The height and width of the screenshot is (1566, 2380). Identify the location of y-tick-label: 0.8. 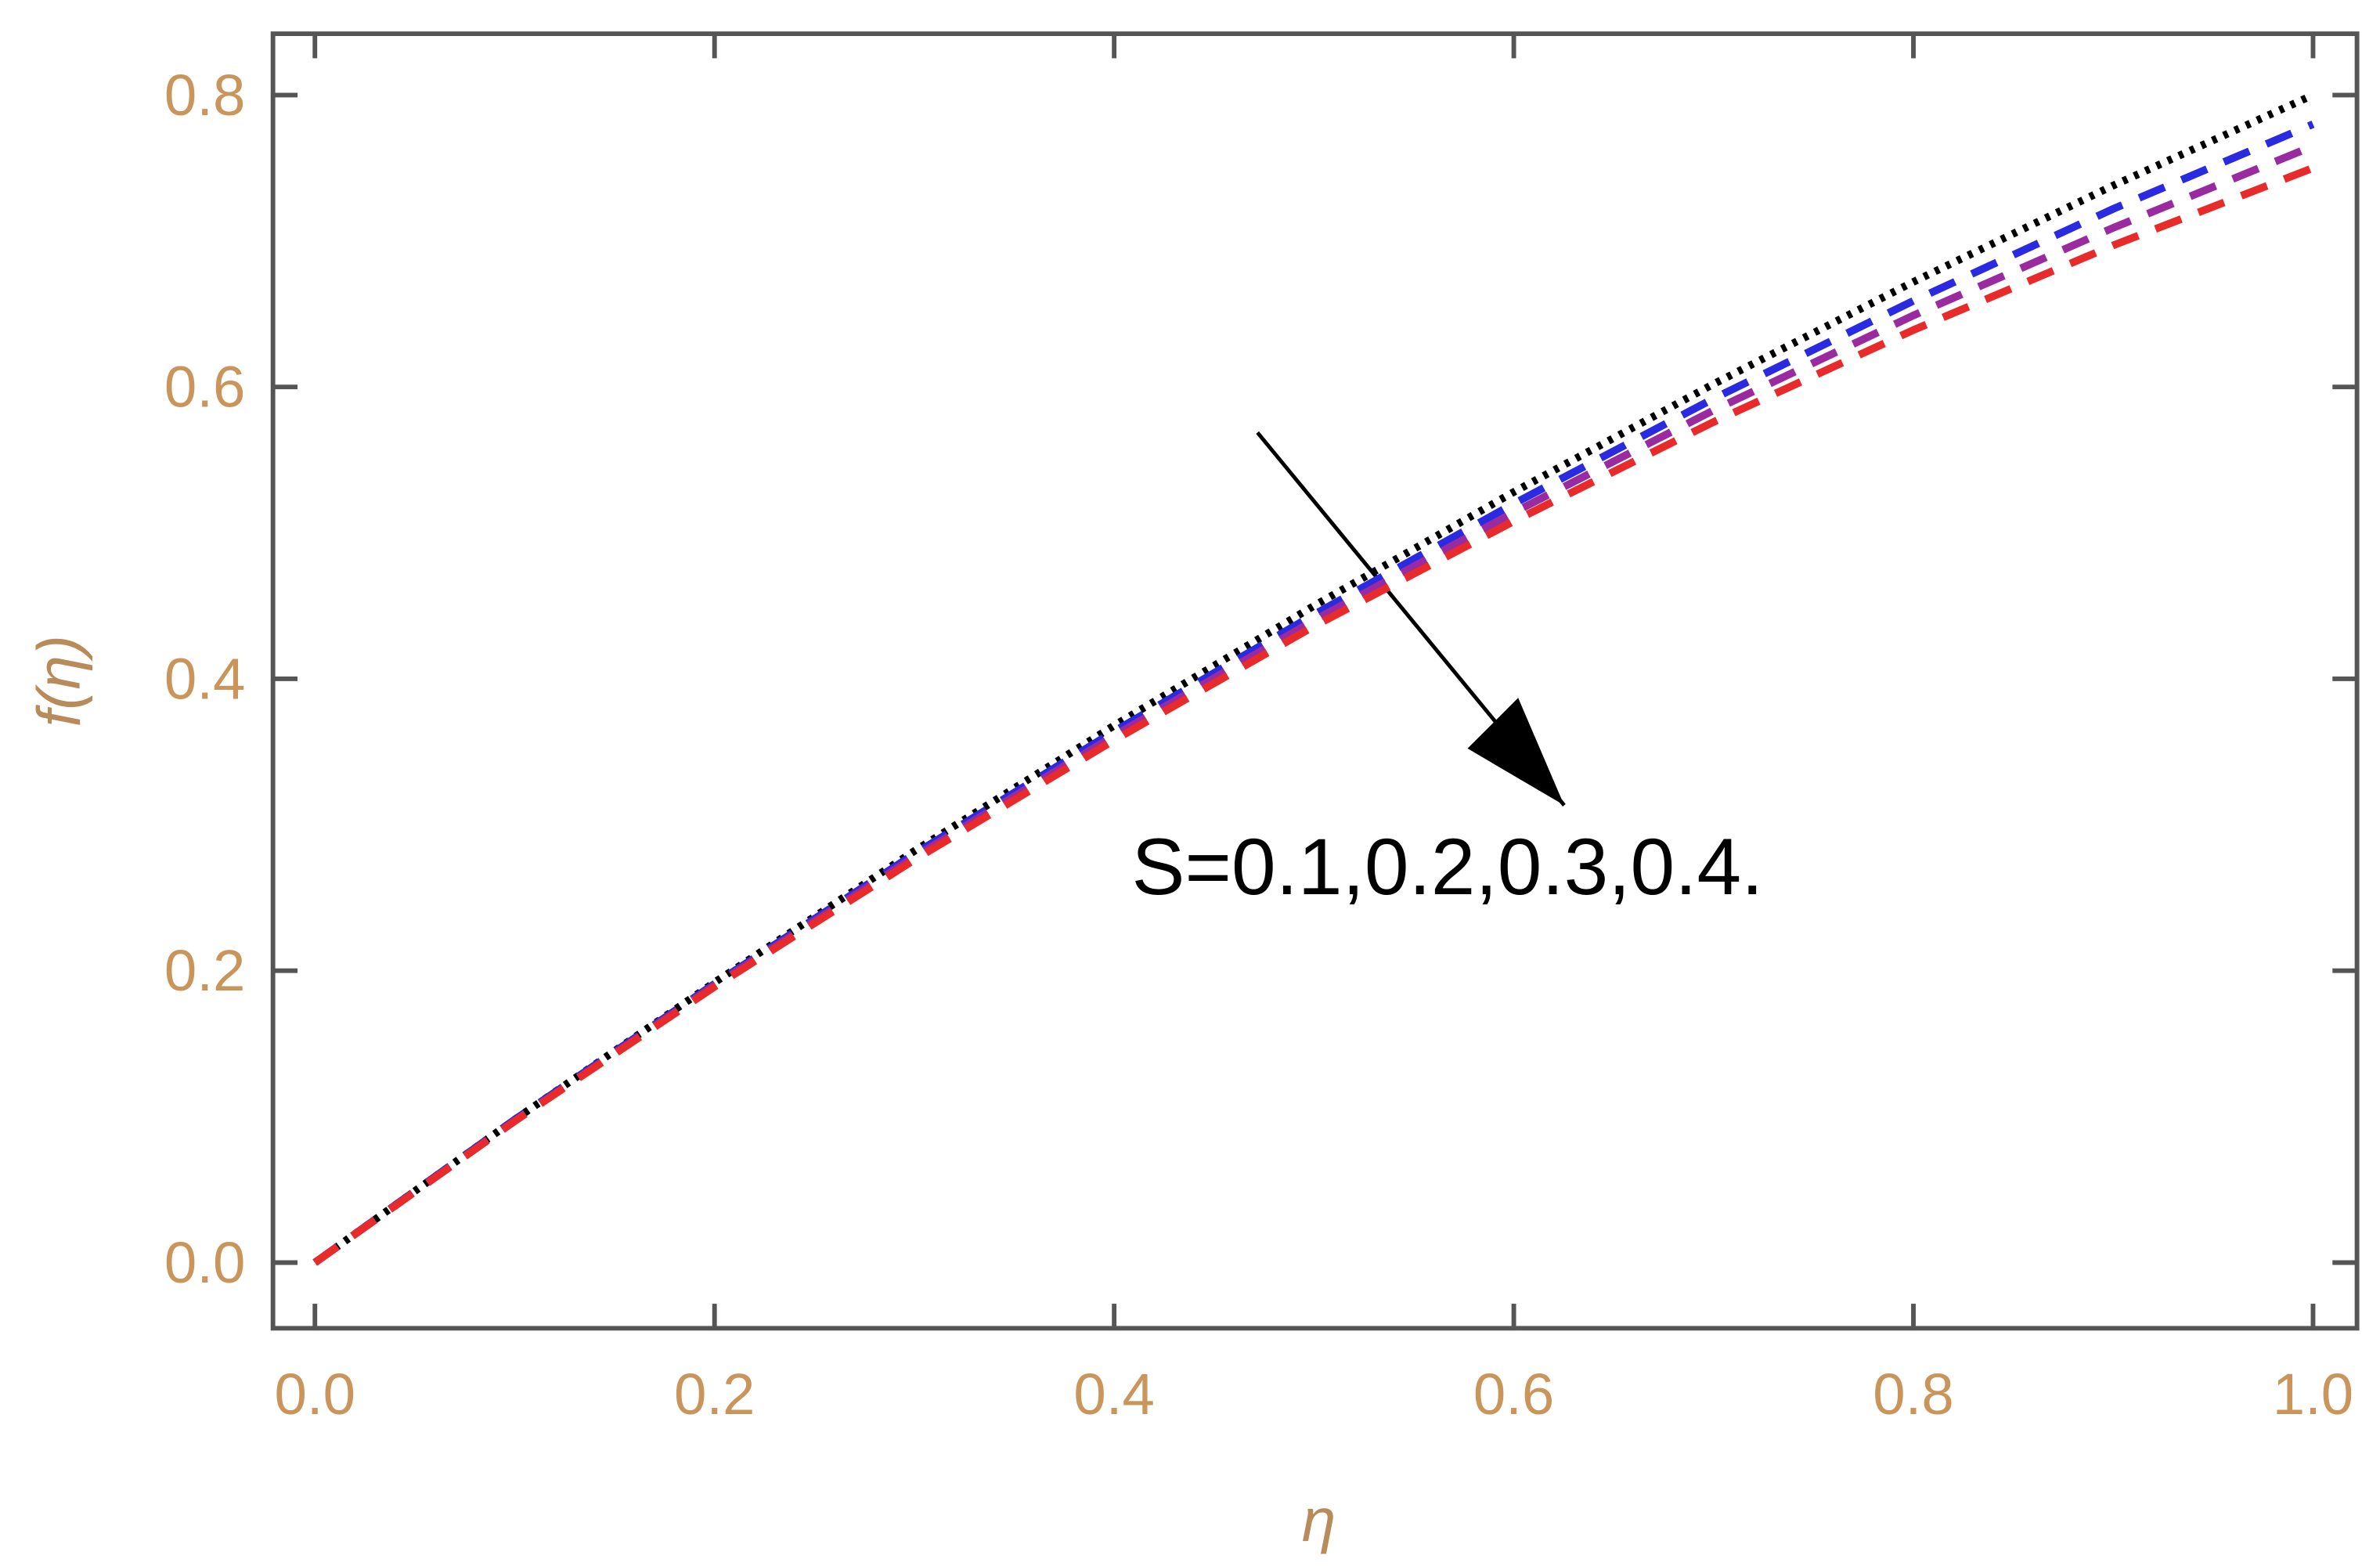
(204, 95).